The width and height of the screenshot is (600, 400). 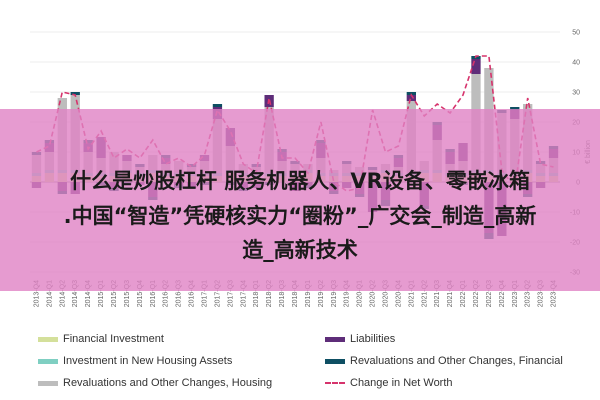 I want to click on x-tick-label: 2016-Q2, so click(x=166, y=293).